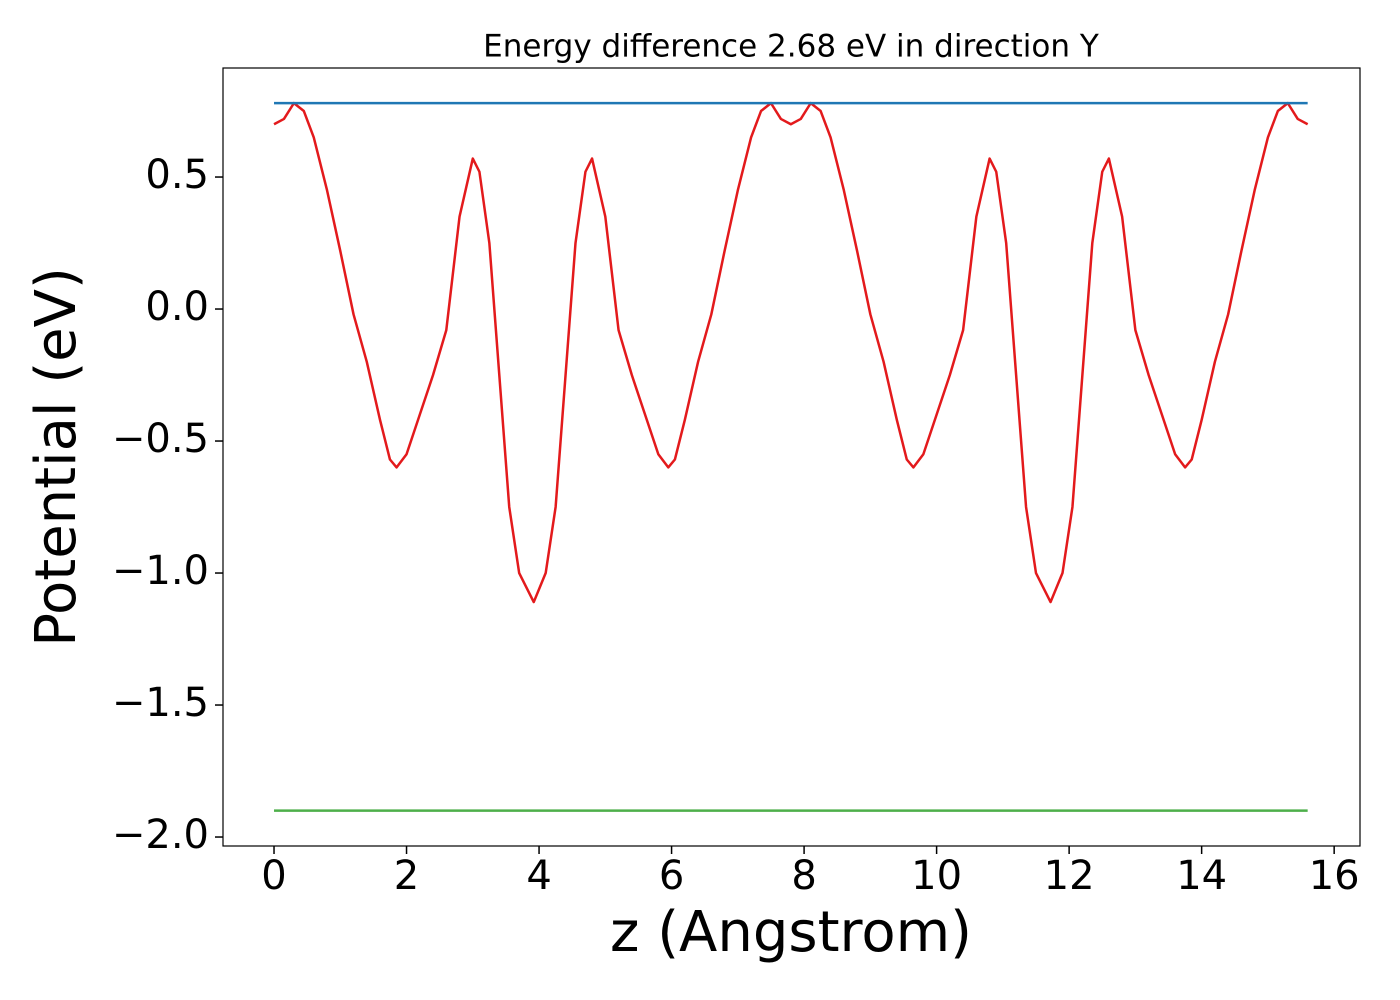 The height and width of the screenshot is (1000, 1400). Describe the element at coordinates (160, 439) in the screenshot. I see `y-tick-label: −0.5` at that location.